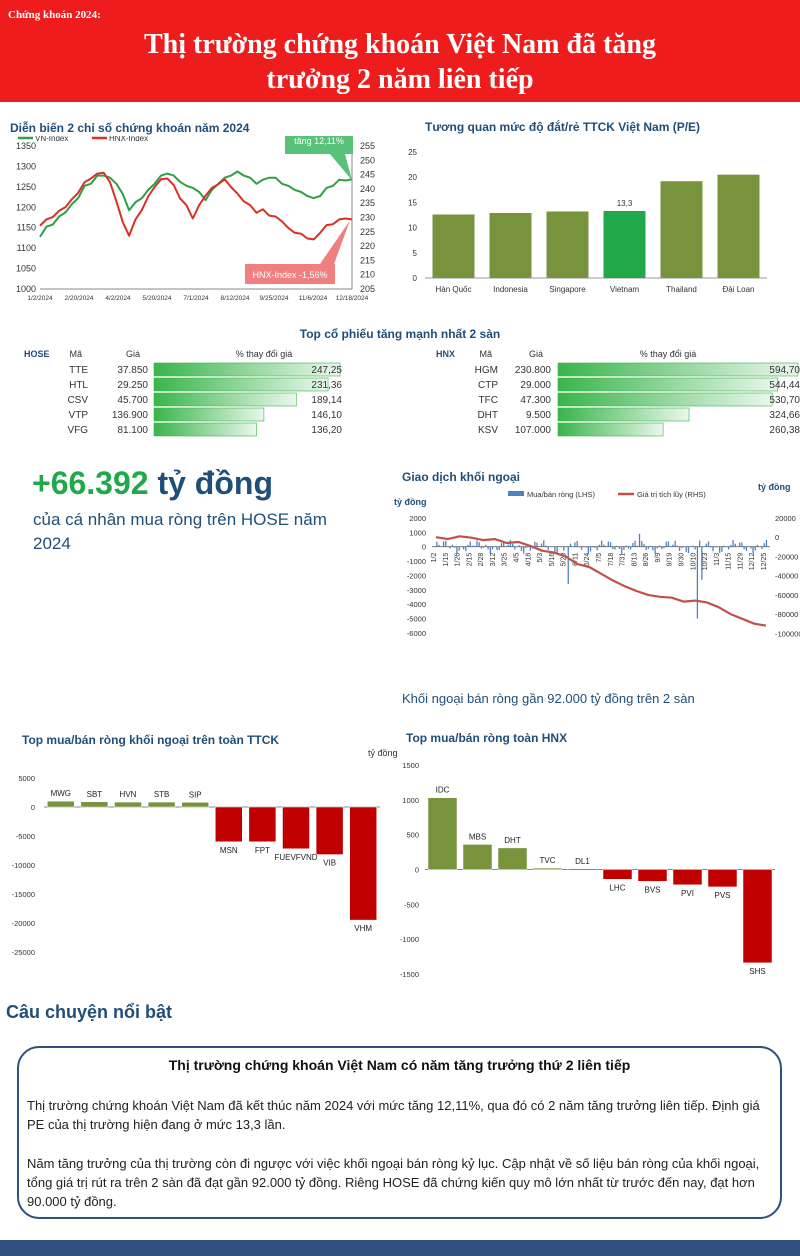 This screenshot has width=800, height=1256. I want to click on hnx-callout-text: HNX-Index -1,56%, so click(289, 275).